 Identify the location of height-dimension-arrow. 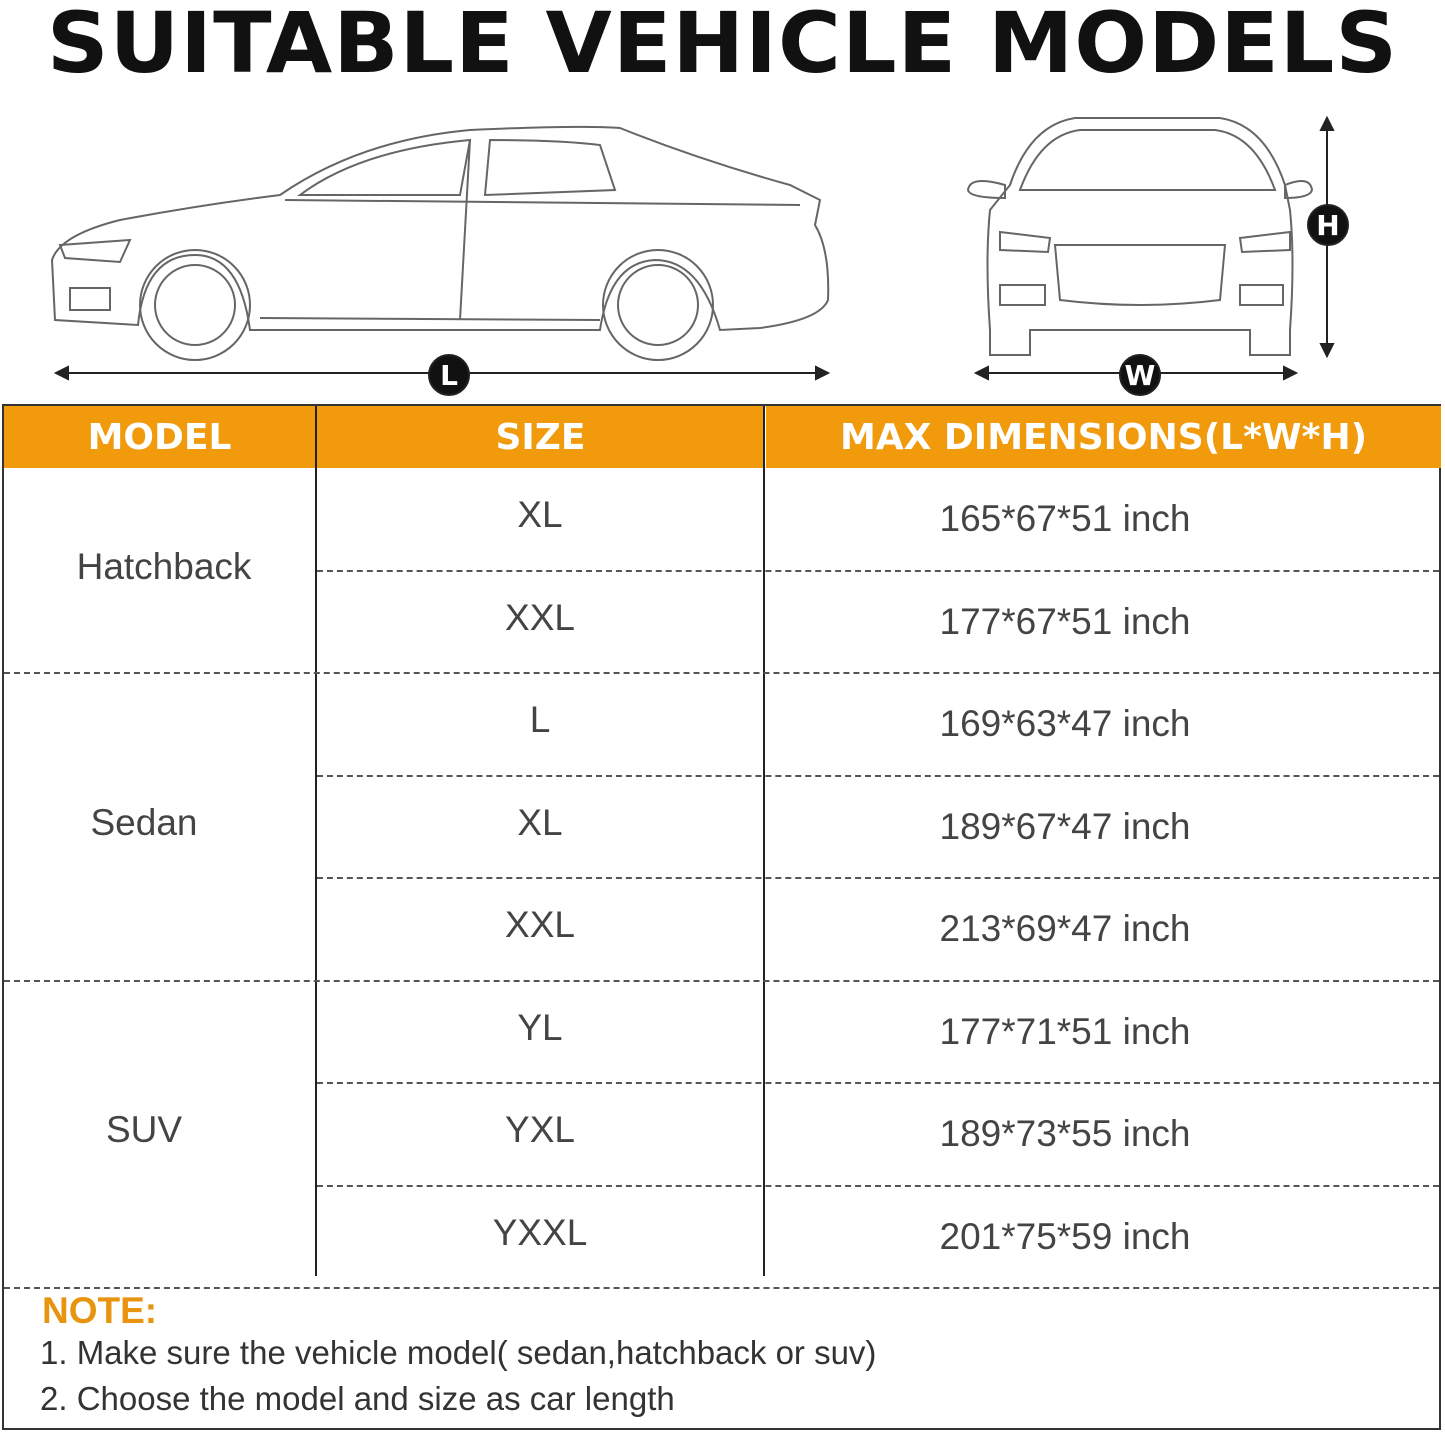
(1328, 237).